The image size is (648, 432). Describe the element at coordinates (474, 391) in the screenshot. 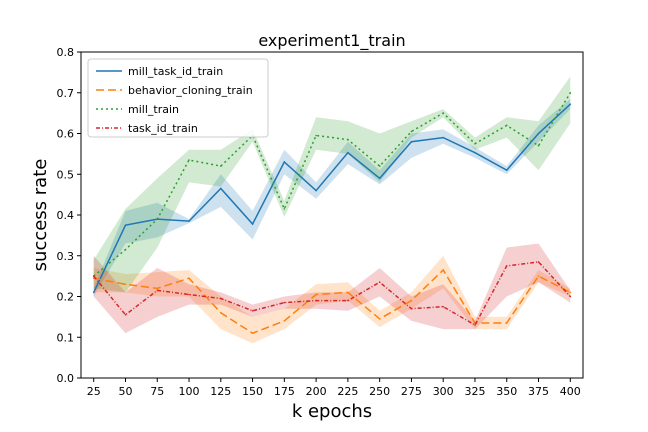

I see `x-tick-label: 325` at that location.